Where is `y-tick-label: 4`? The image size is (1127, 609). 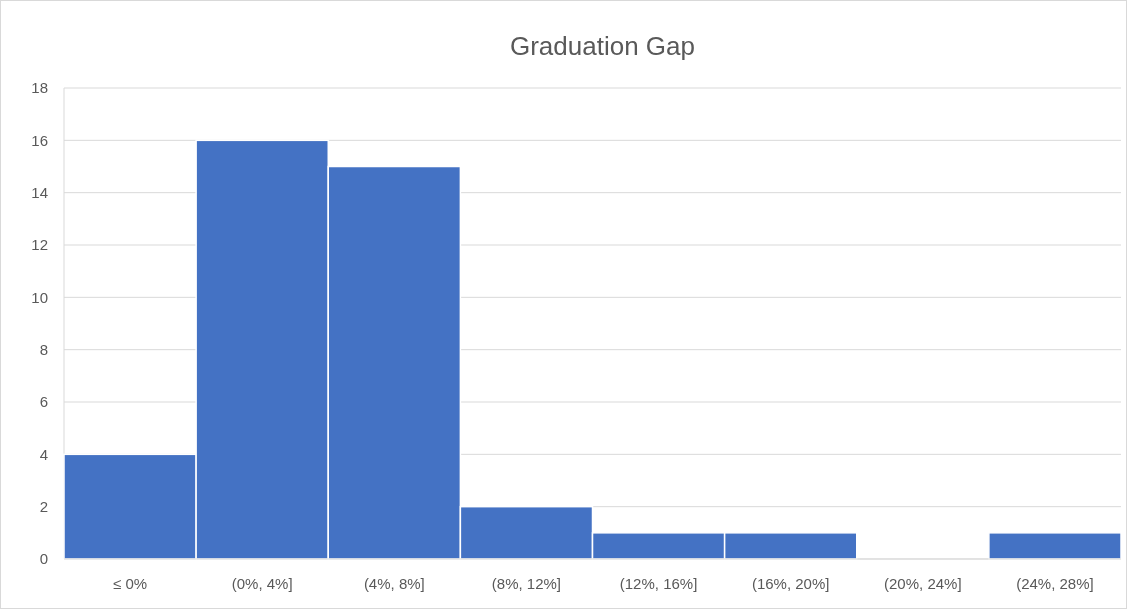 y-tick-label: 4 is located at coordinates (43, 454).